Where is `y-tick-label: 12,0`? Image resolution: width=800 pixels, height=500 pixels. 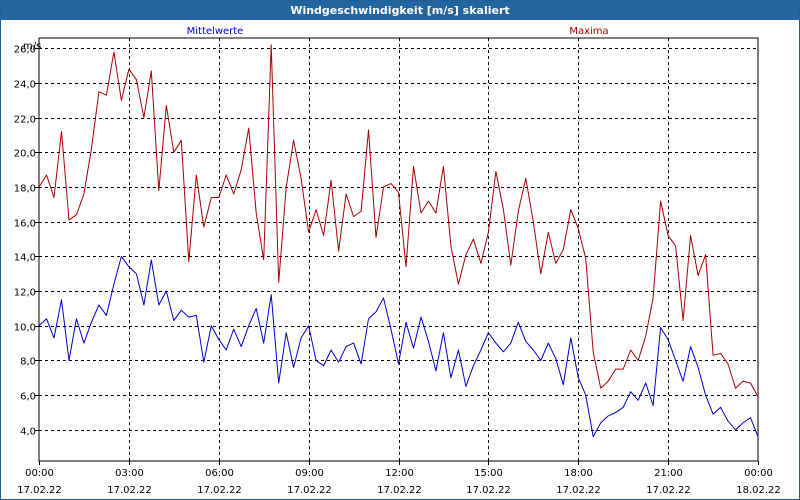
y-tick-label: 12,0 is located at coordinates (25, 293).